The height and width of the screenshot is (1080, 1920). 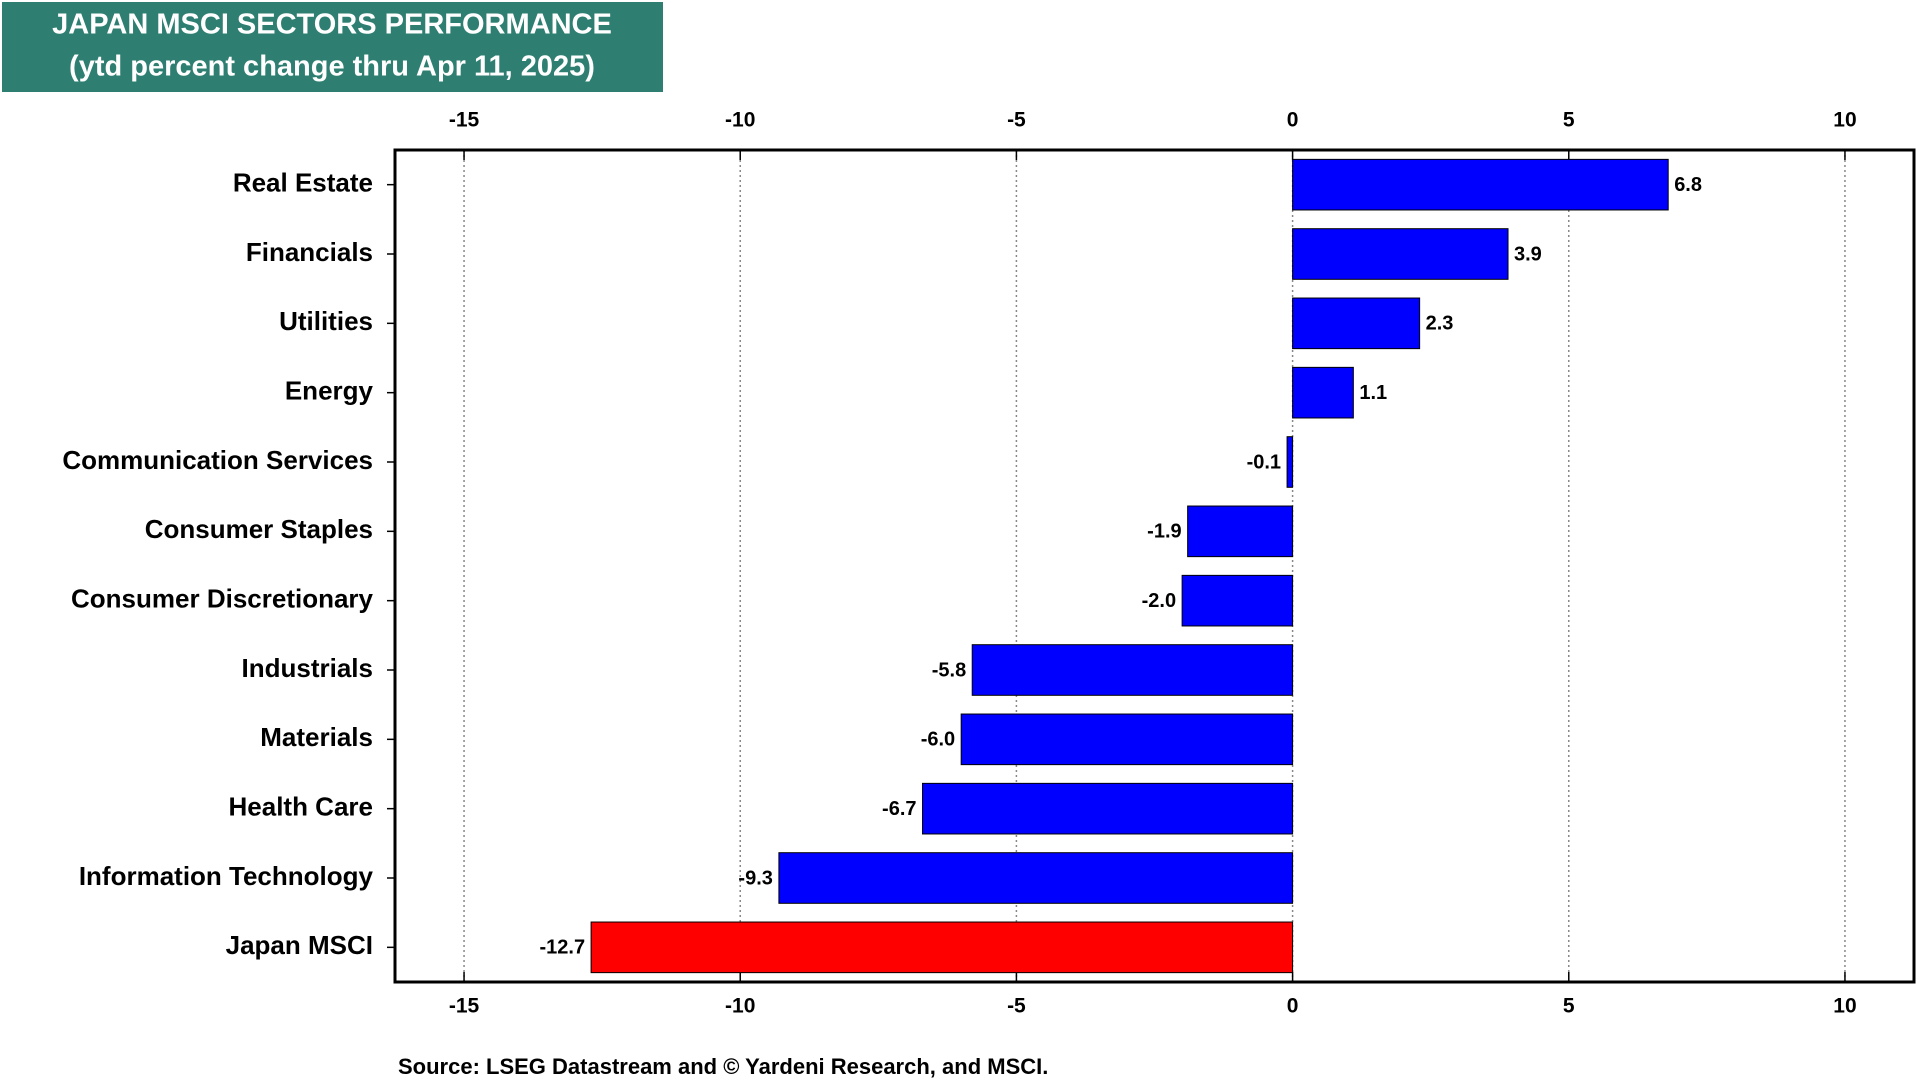 I want to click on y-tick-label: Materials, so click(x=316, y=737).